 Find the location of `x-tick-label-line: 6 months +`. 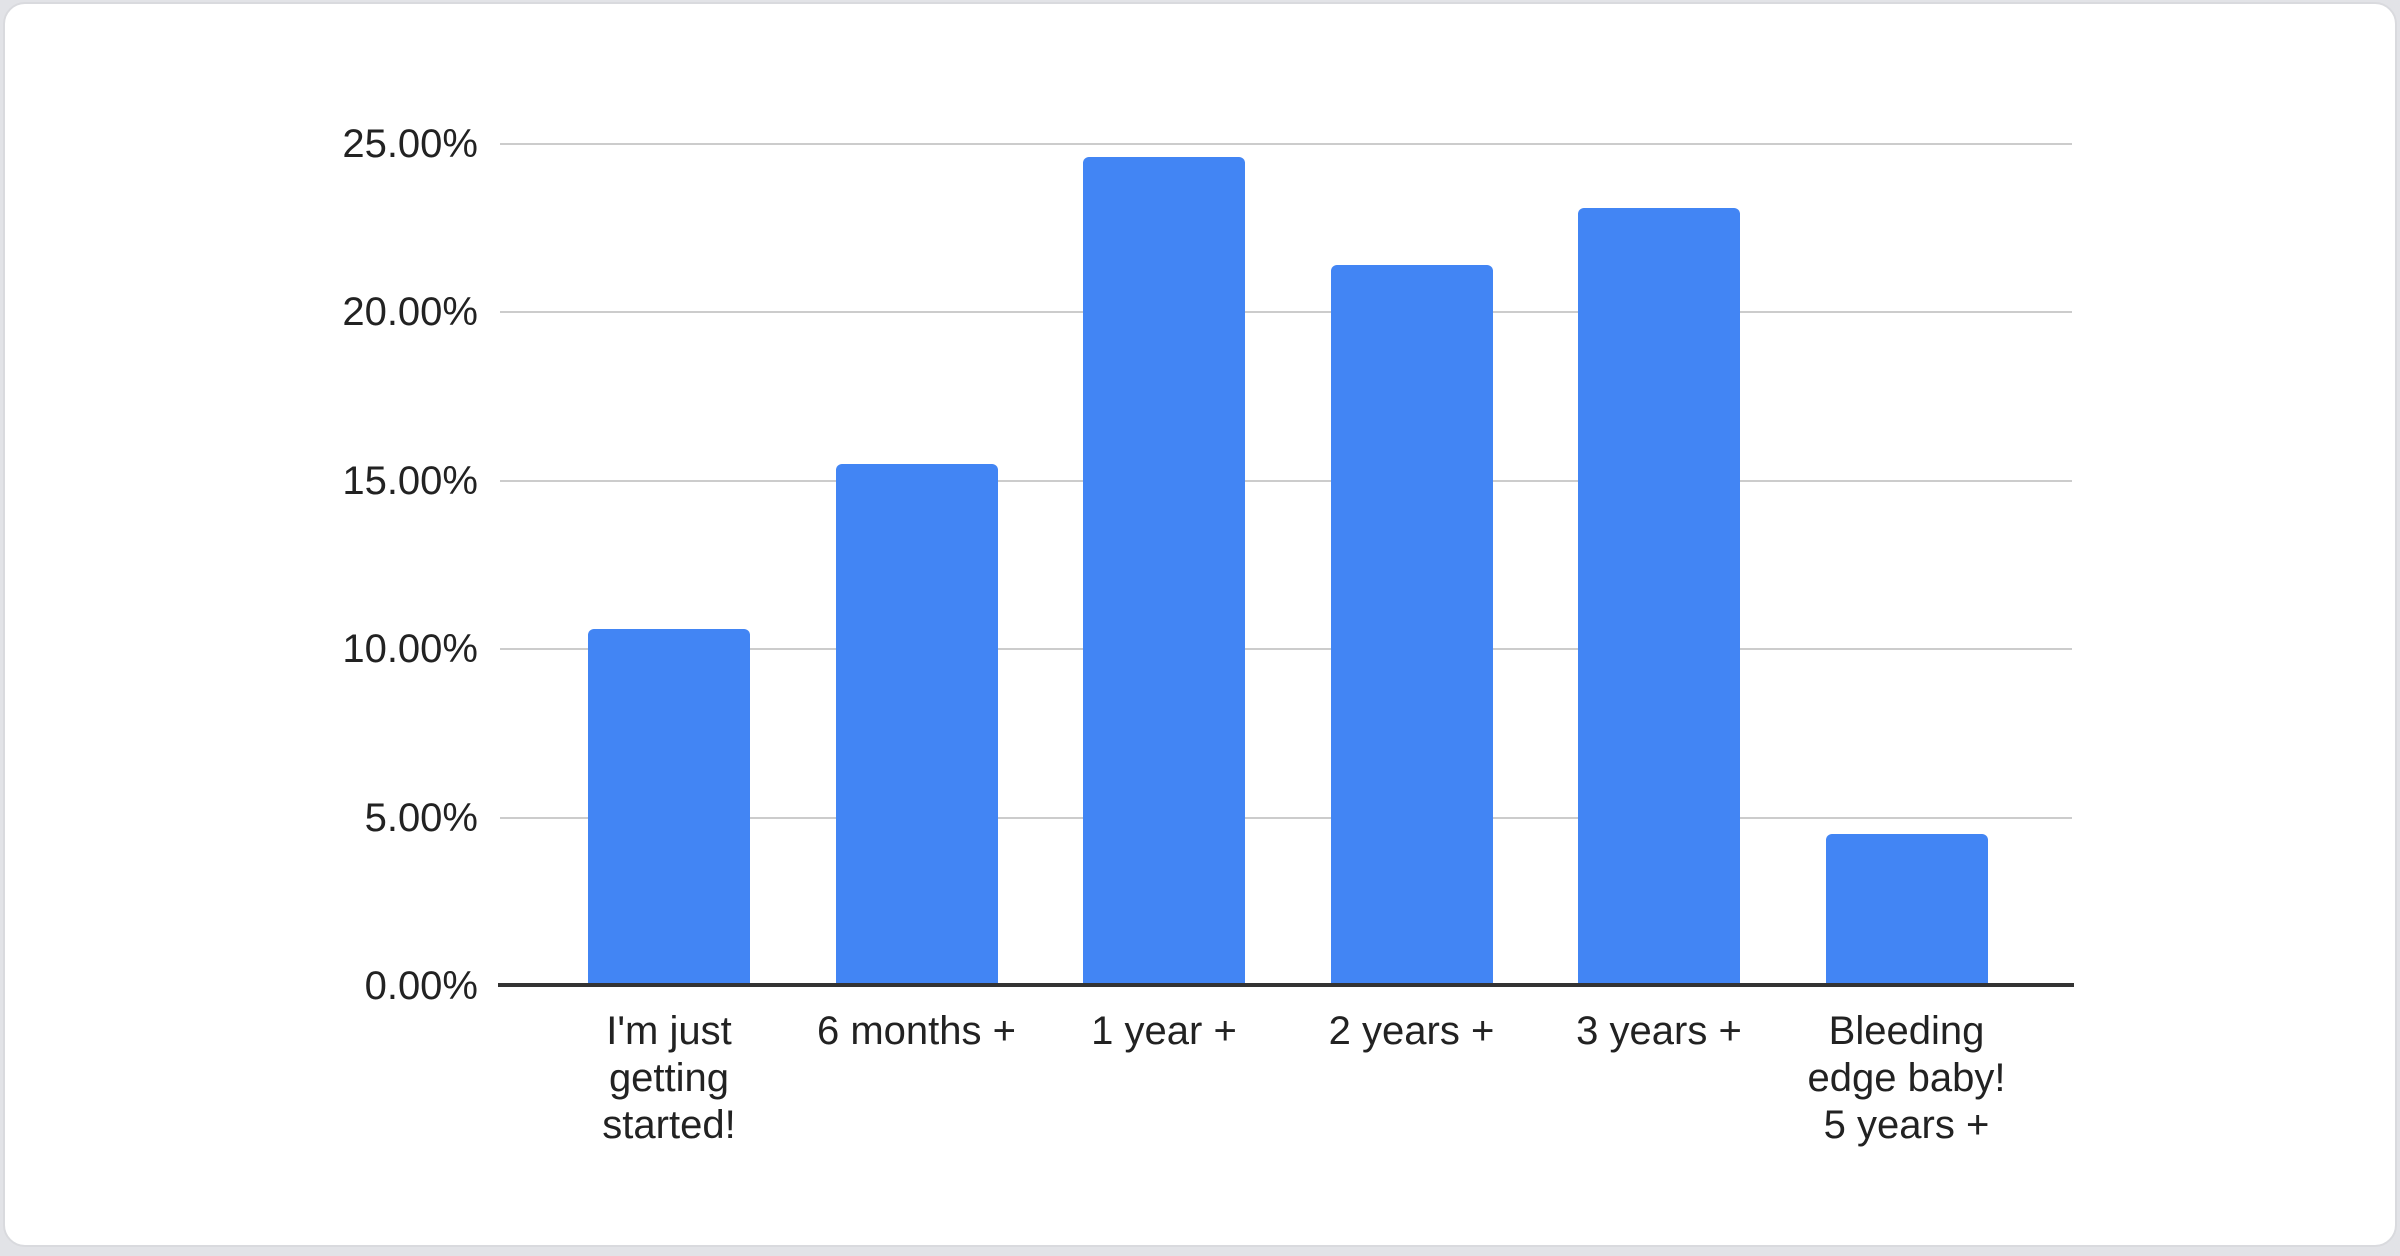

x-tick-label-line: 6 months + is located at coordinates (916, 1031).